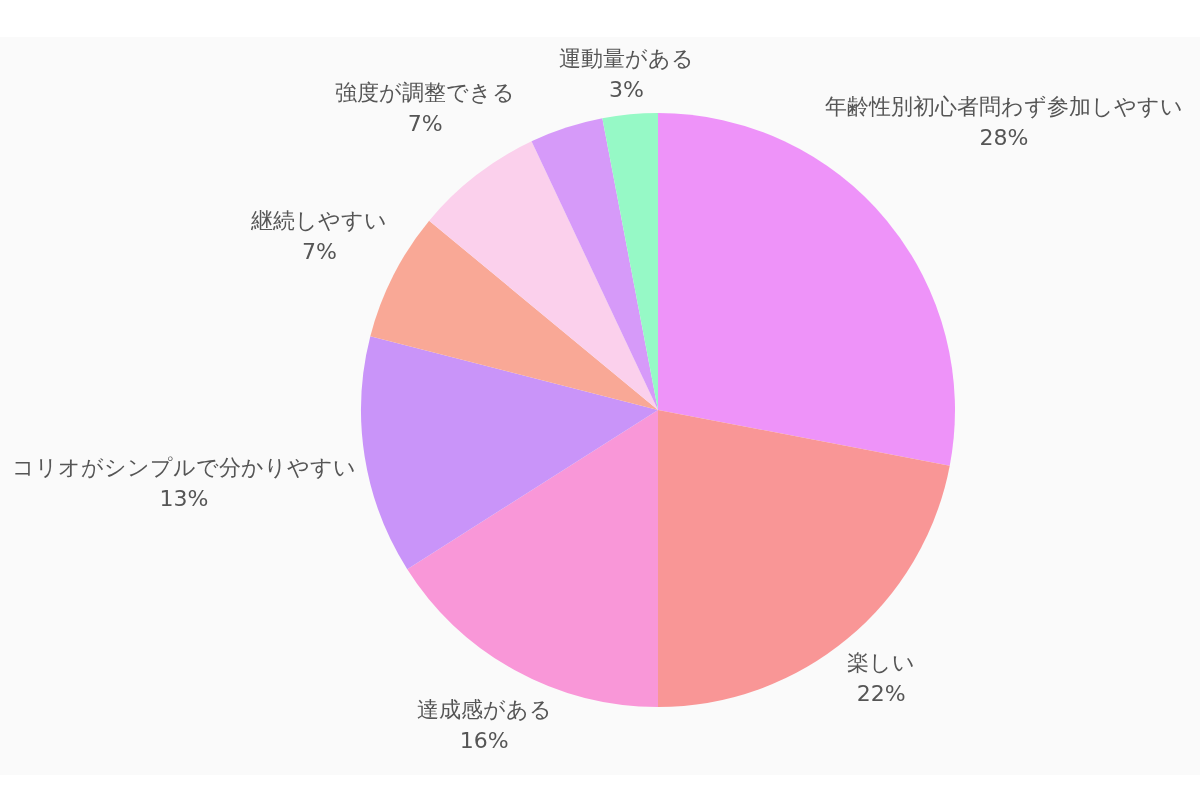  Describe the element at coordinates (881, 693) in the screenshot. I see `data-label: 22%` at that location.